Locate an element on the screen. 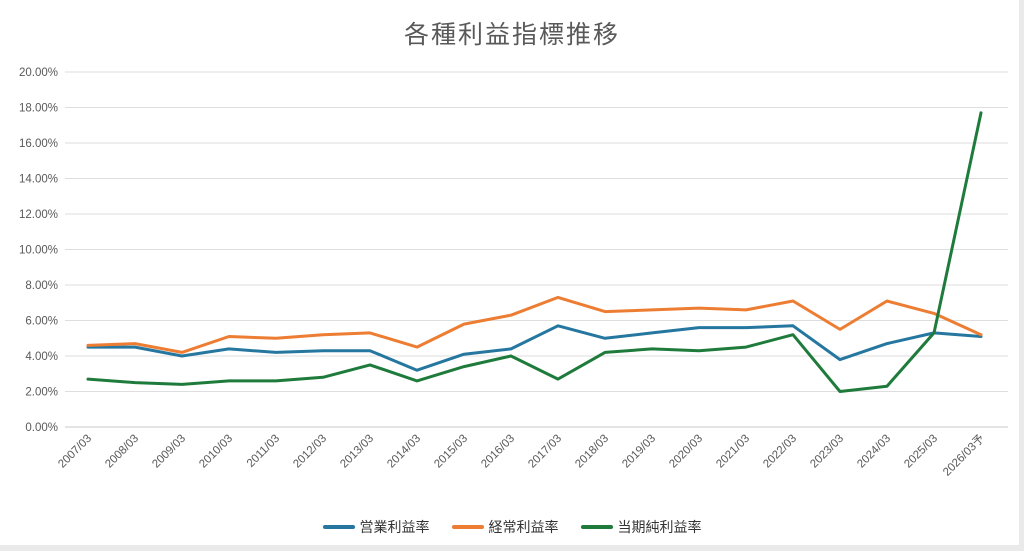  y-tick-label: 0.00% is located at coordinates (41, 428).